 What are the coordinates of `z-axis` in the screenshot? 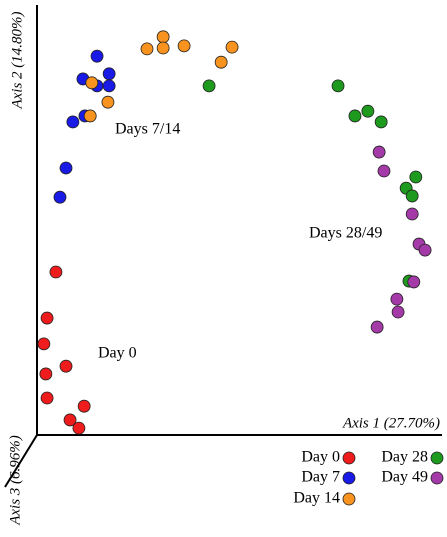 It's located at (21, 461).